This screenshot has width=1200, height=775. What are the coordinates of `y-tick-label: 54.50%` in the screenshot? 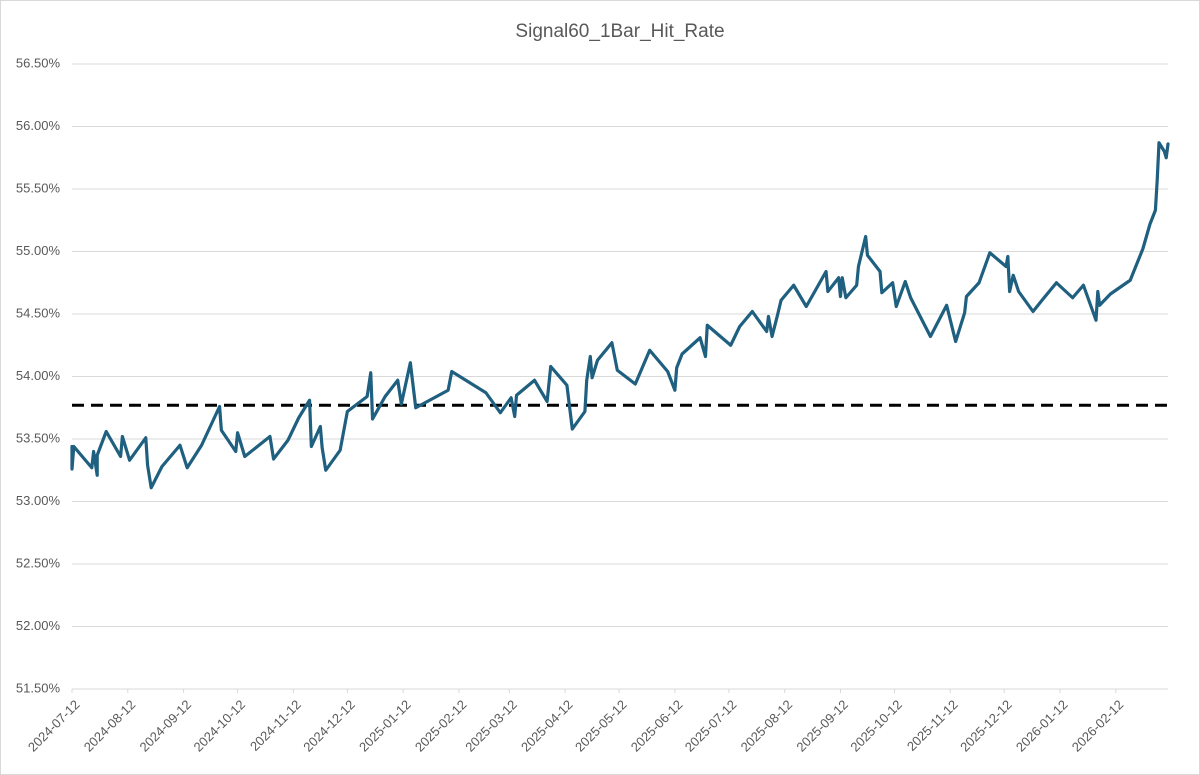 It's located at (38, 312).